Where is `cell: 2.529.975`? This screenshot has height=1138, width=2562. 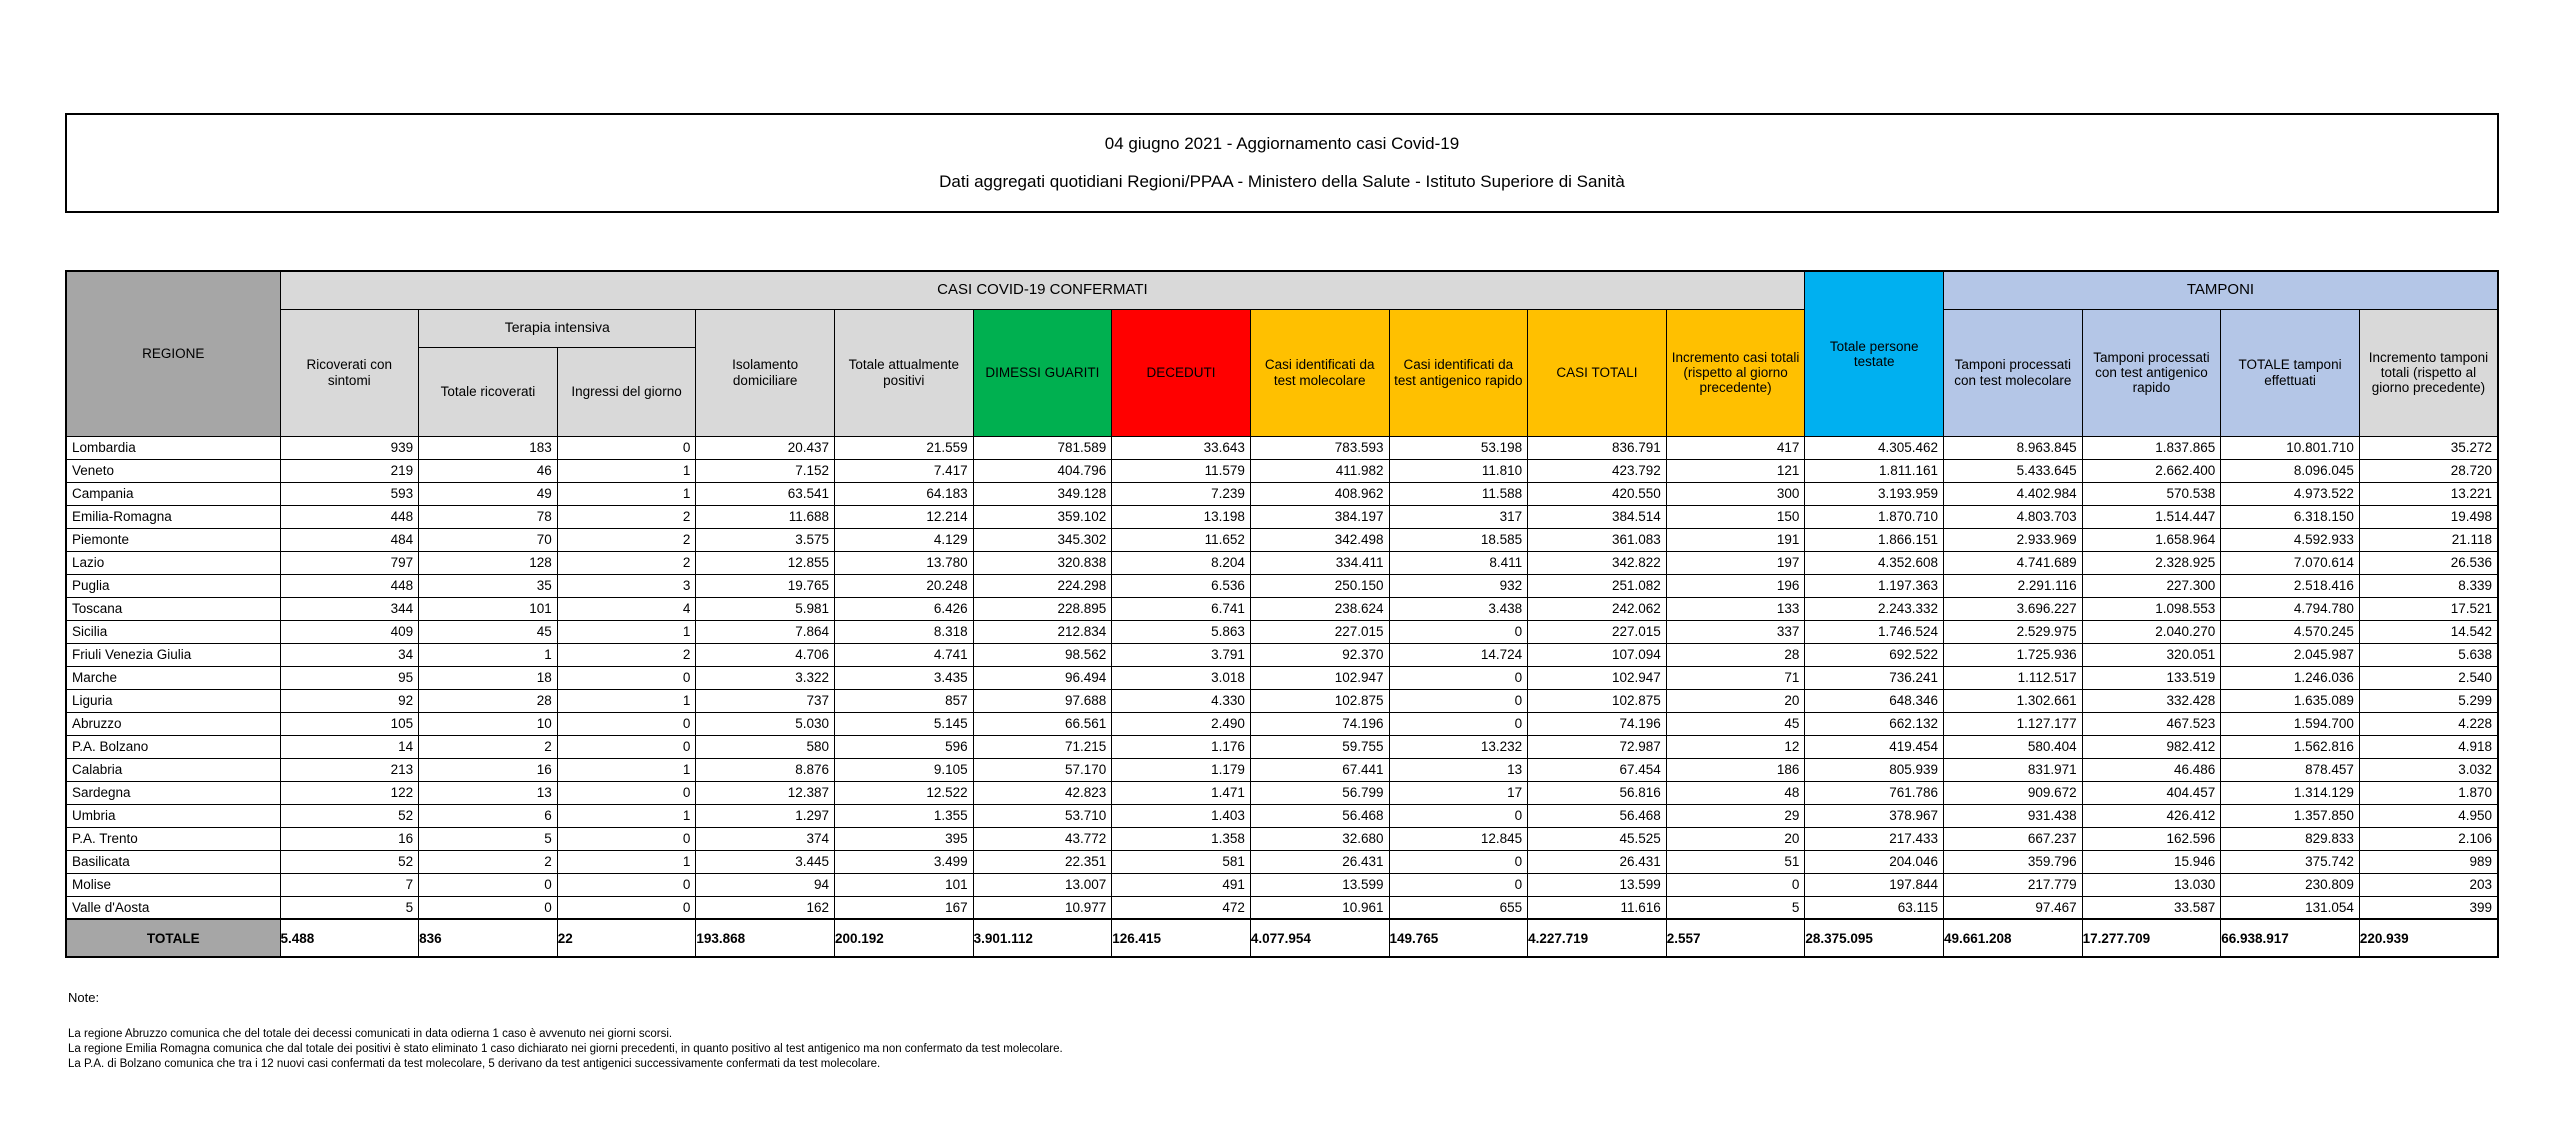 cell: 2.529.975 is located at coordinates (2013, 631).